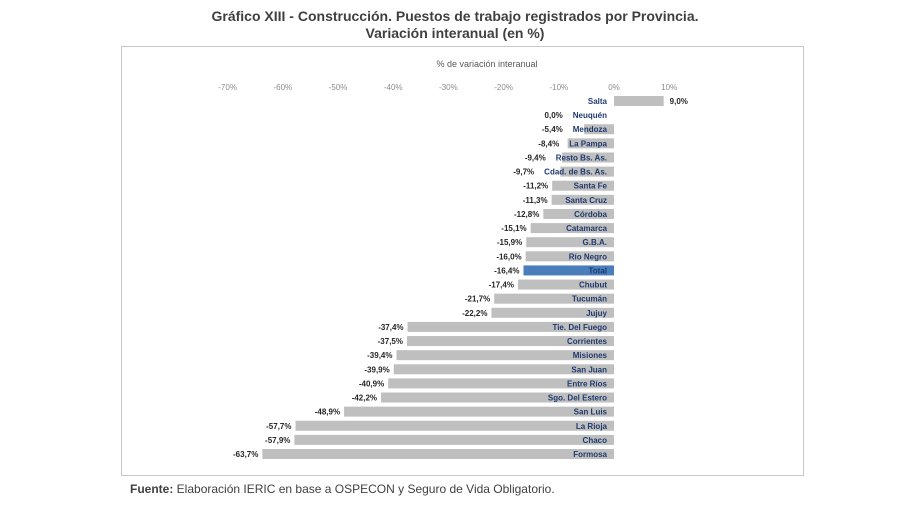 Image resolution: width=900 pixels, height=505 pixels. Describe the element at coordinates (526, 214) in the screenshot. I see `value-label: -12,8%` at that location.